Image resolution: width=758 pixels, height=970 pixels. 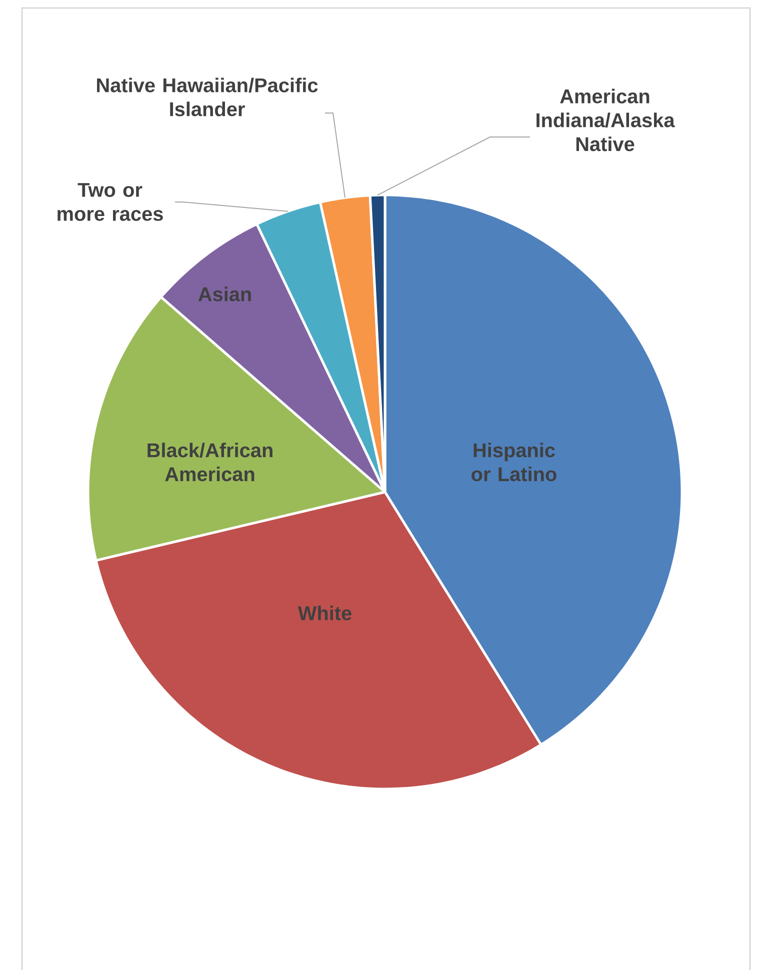 I want to click on slice-label: American Indiana/Alaska Native, so click(x=605, y=120).